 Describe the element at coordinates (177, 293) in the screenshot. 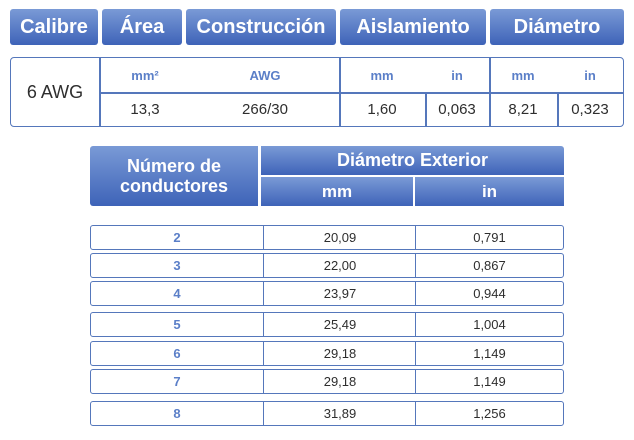

I see `conductor-count: 4` at that location.